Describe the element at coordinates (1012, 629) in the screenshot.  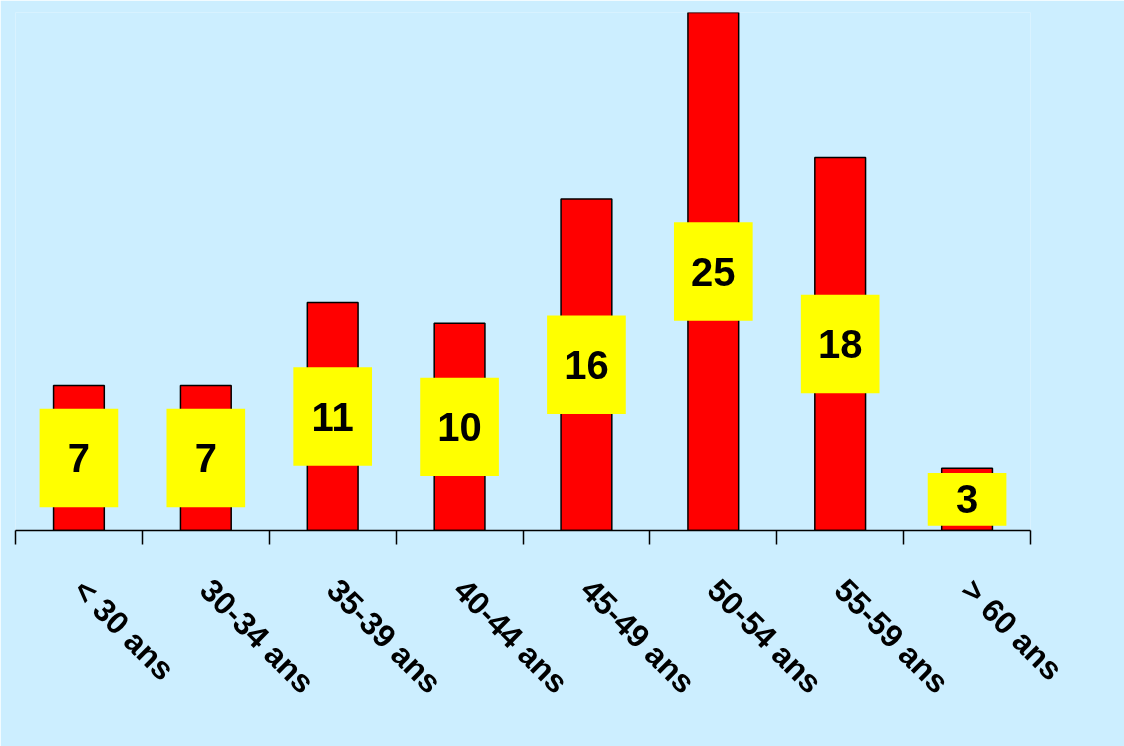
I see `x-tick-label: > 60 ans` at that location.